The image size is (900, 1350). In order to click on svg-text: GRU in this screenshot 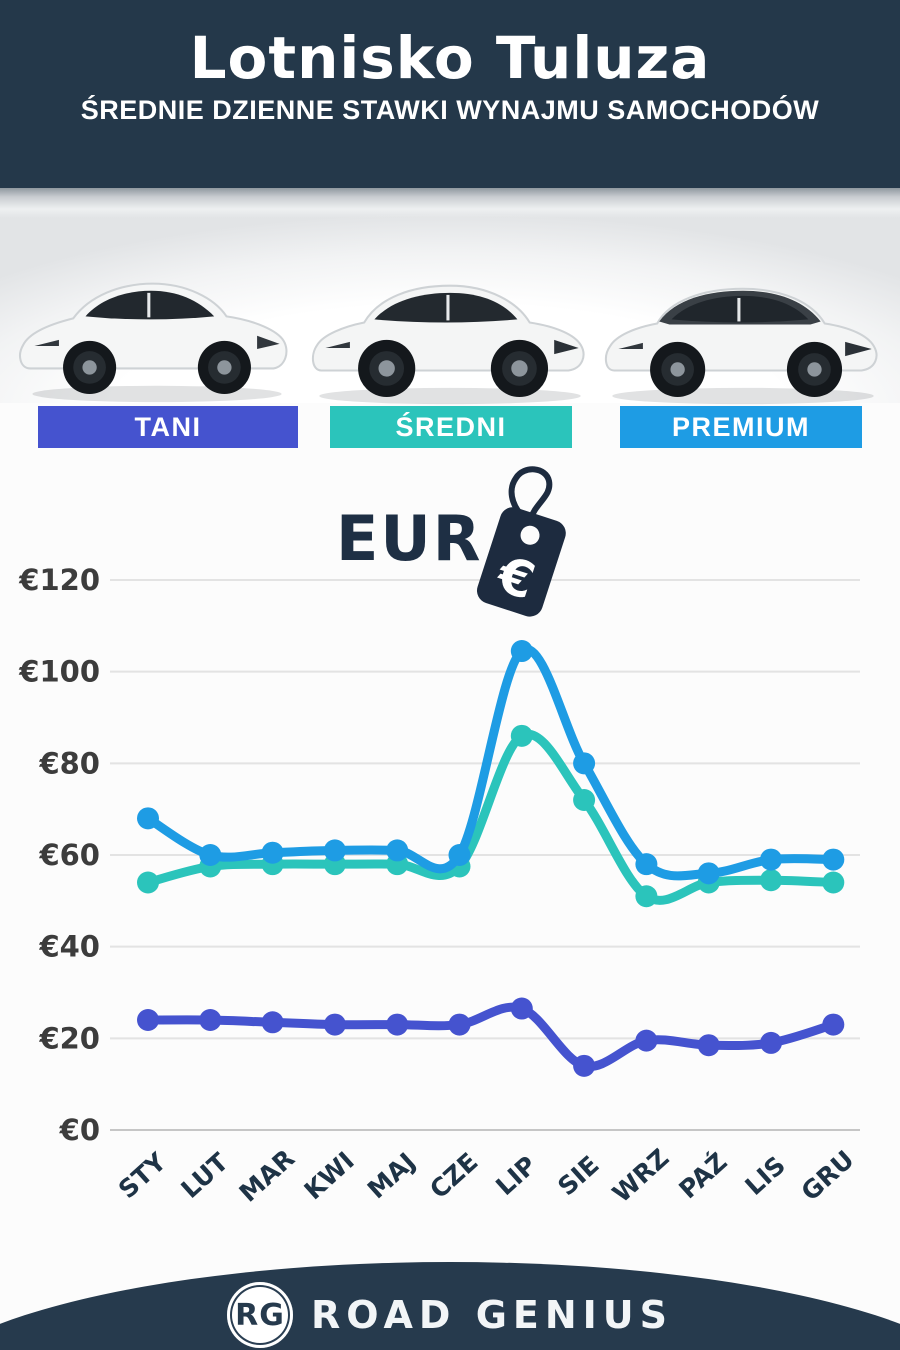, I will do `click(828, 1176)`.